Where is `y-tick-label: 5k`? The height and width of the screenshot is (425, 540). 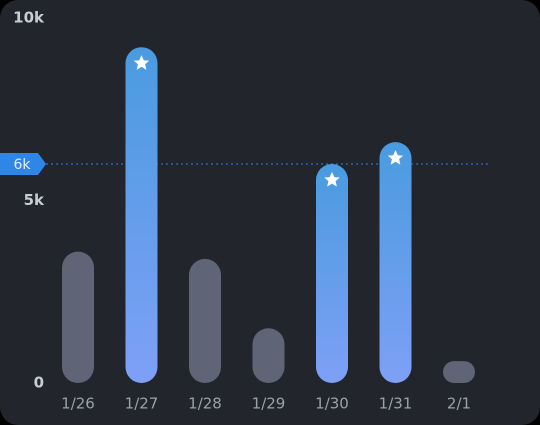
y-tick-label: 5k is located at coordinates (34, 200).